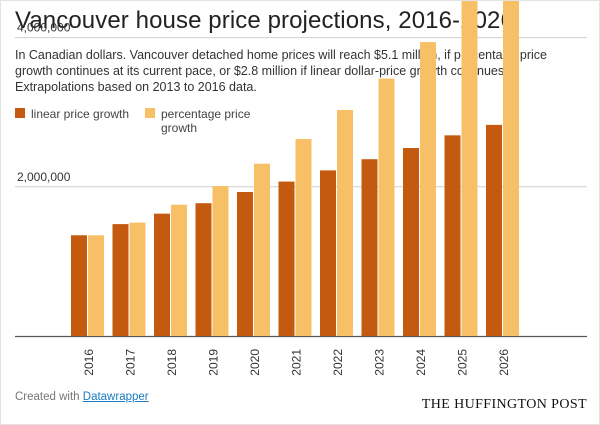 The height and width of the screenshot is (425, 600). Describe the element at coordinates (220, 261) in the screenshot. I see `bar-percentage-2019` at that location.